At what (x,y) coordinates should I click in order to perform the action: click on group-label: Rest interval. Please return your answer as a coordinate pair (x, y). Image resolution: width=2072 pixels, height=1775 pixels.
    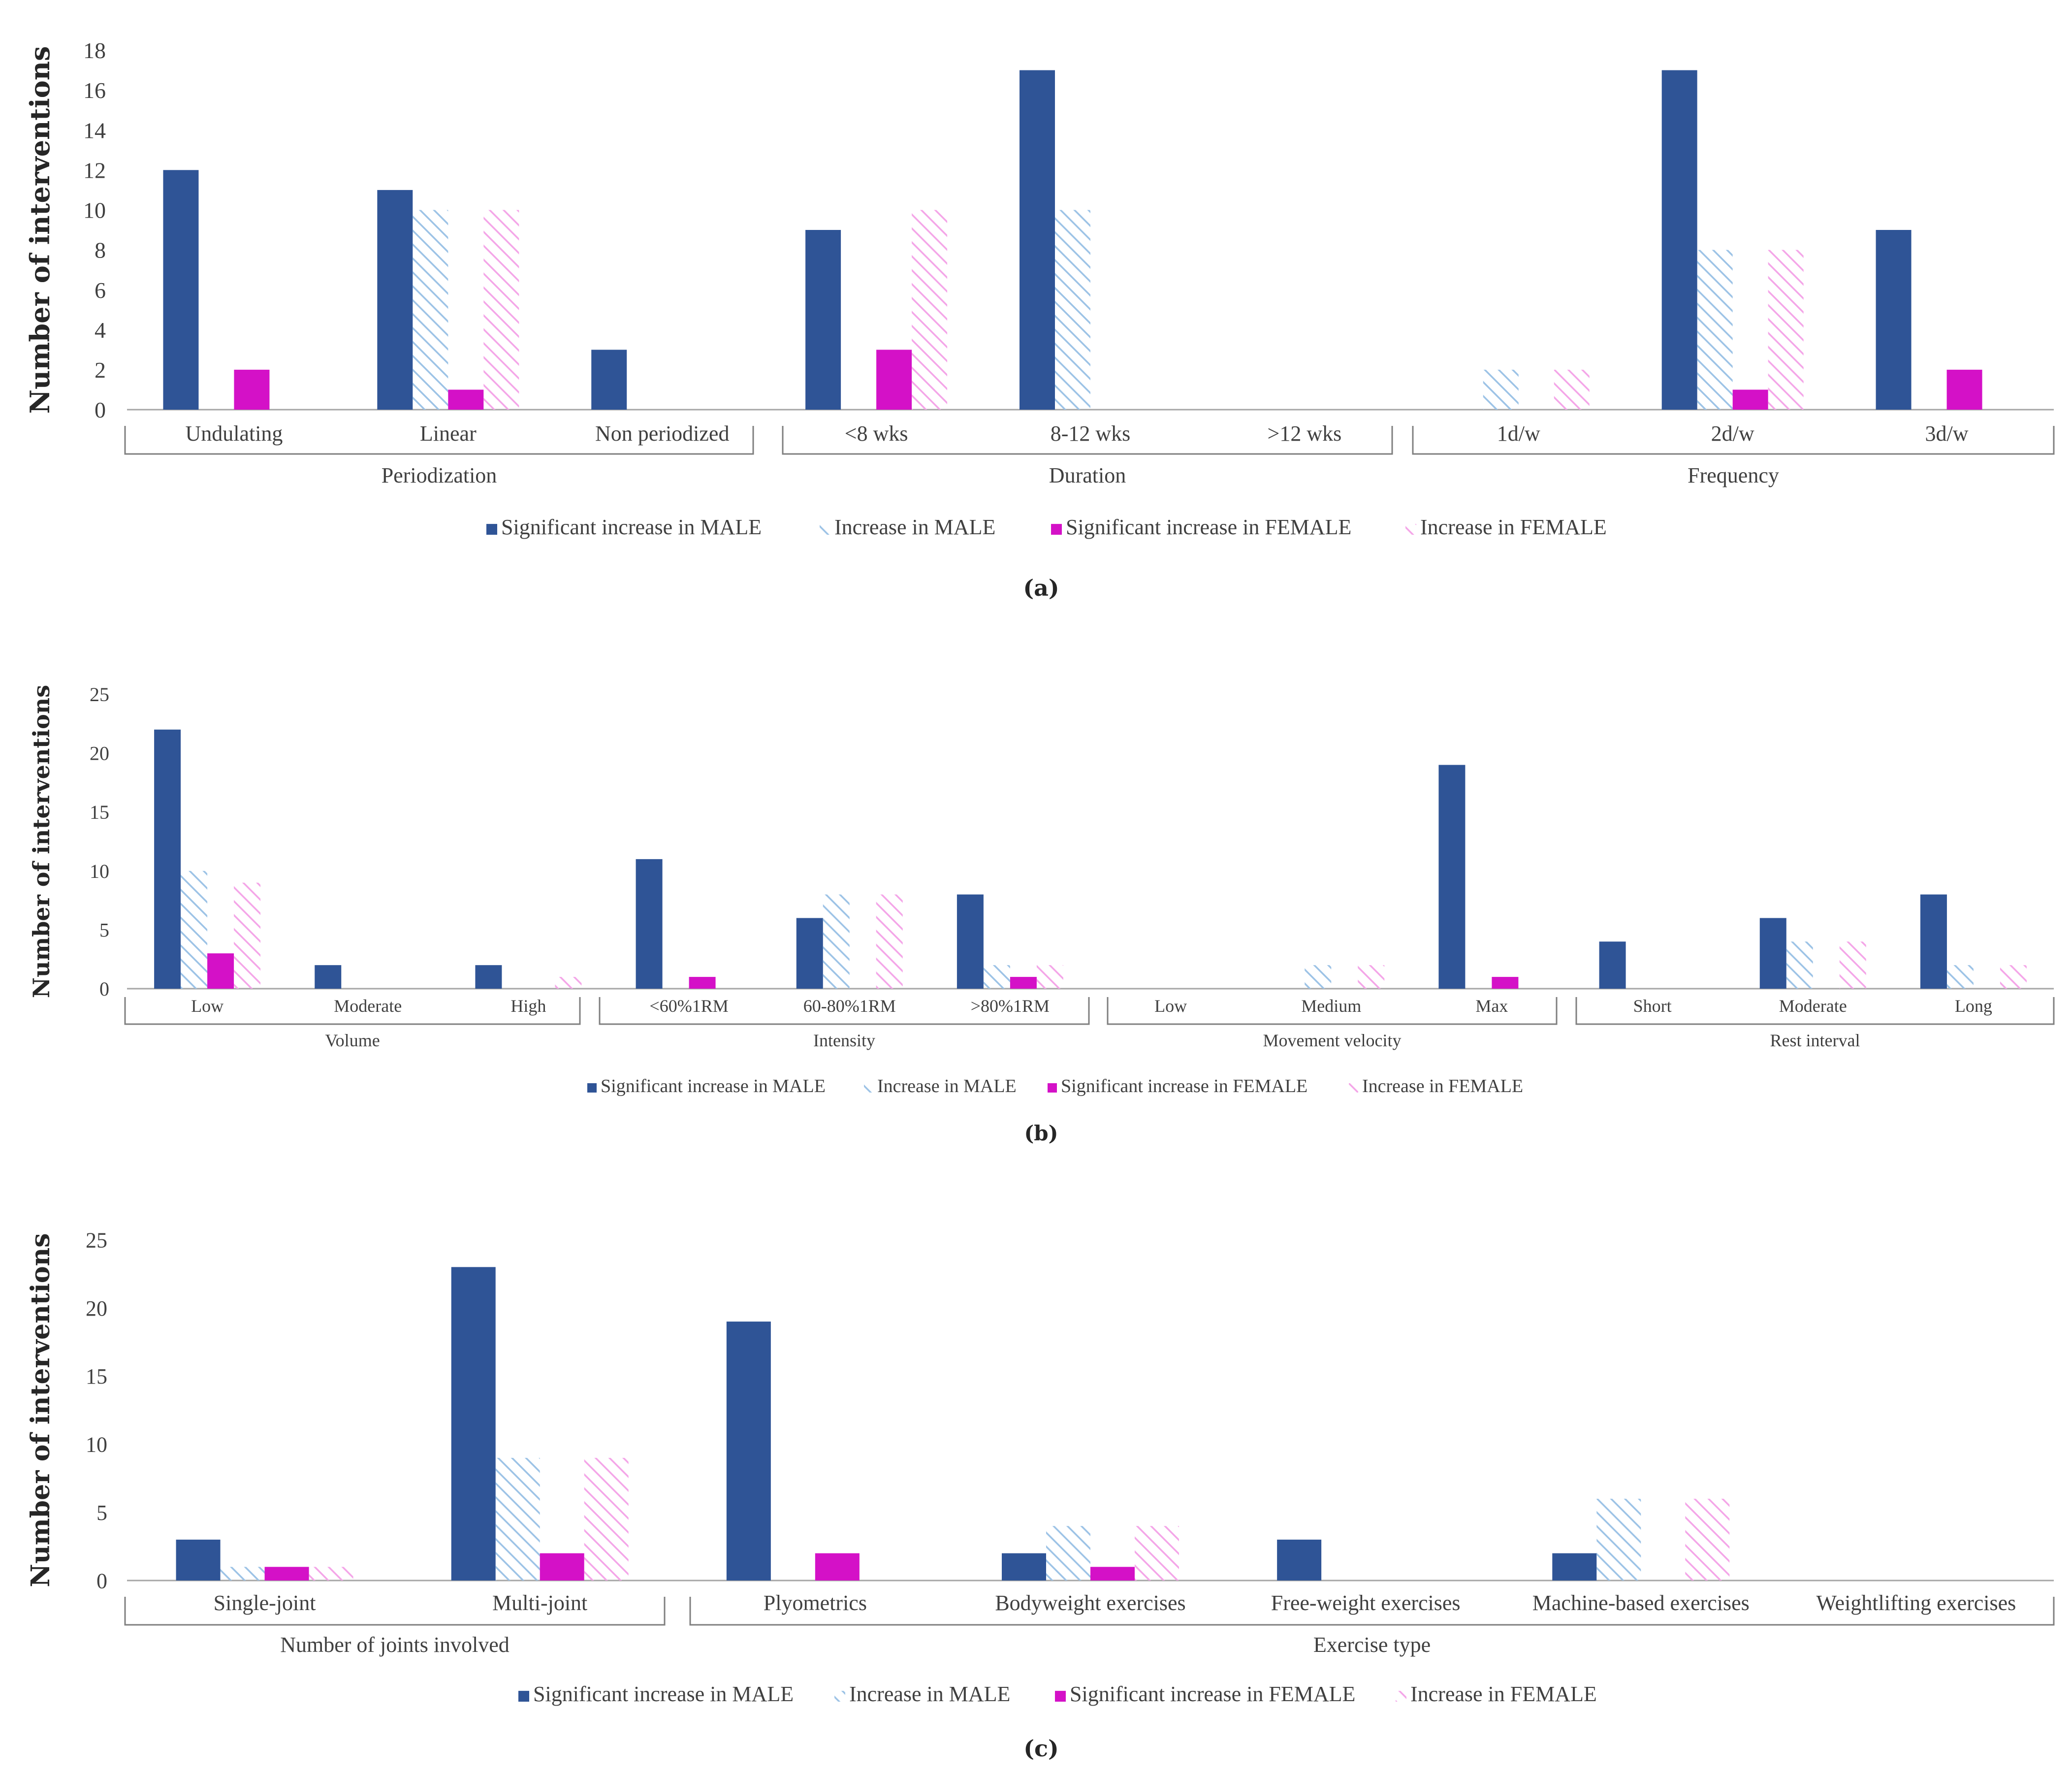
    Looking at the image, I should click on (1815, 1040).